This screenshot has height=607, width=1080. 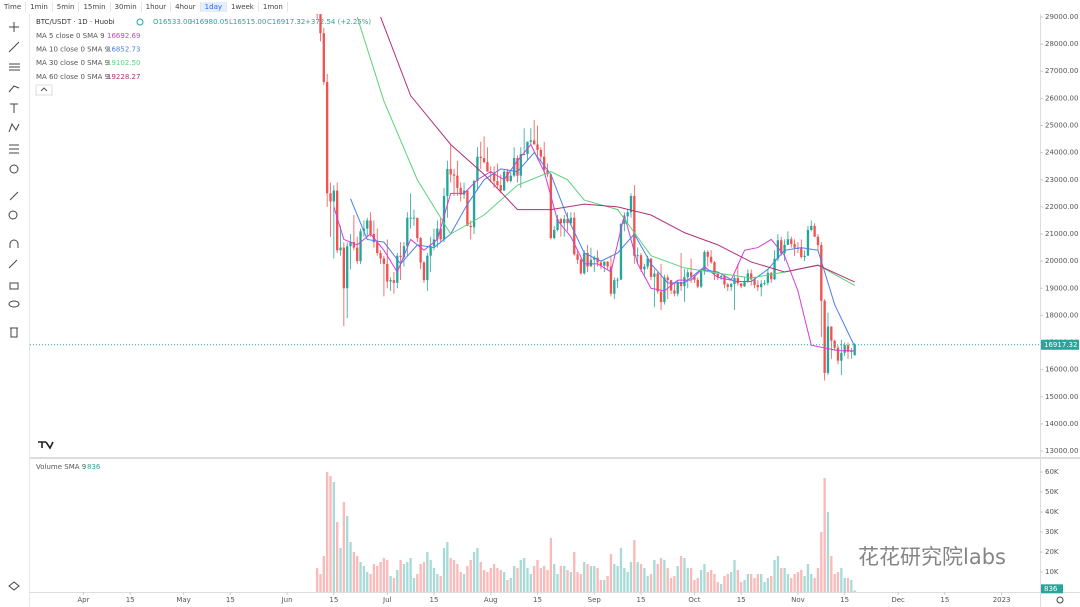 I want to click on tv-logo, so click(x=46, y=445).